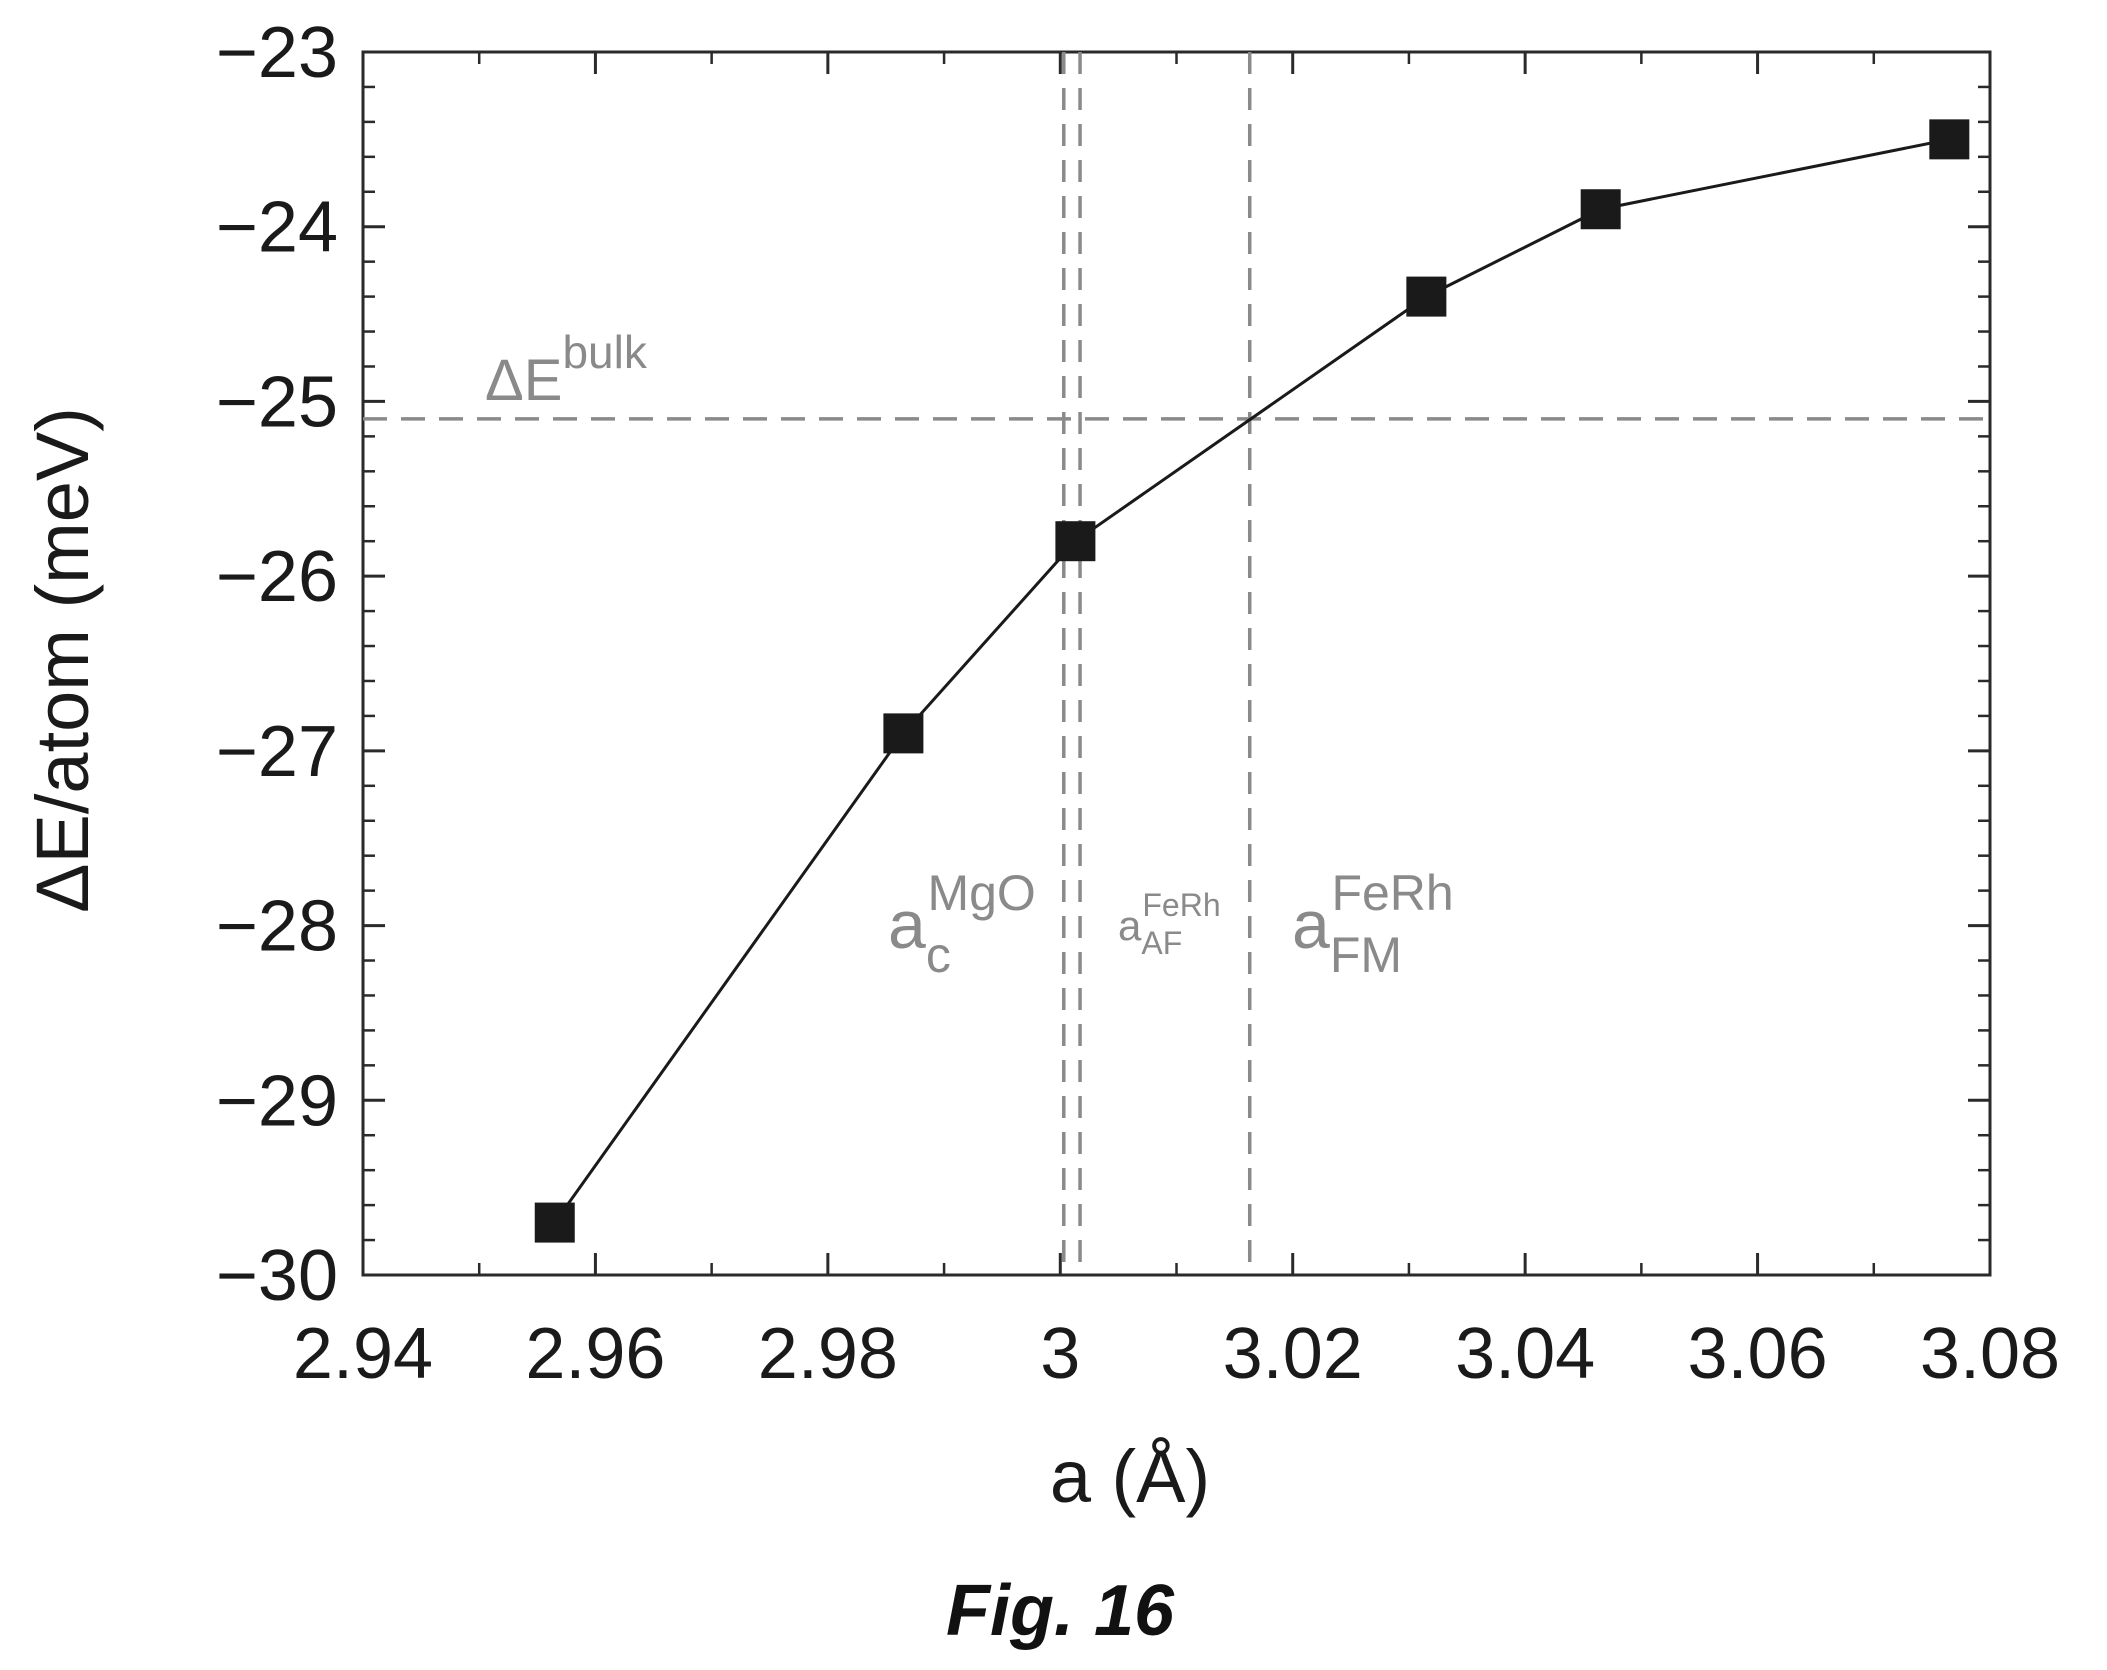 The height and width of the screenshot is (1670, 2107). Describe the element at coordinates (523, 380) in the screenshot. I see `reference-label-base: ΔE` at that location.